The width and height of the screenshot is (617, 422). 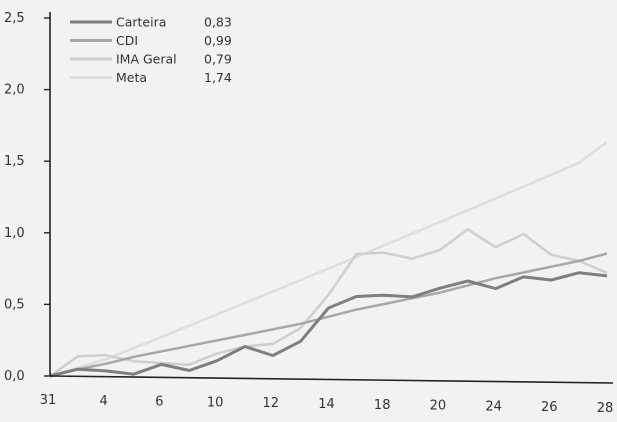 I want to click on legend-value: 1,74, so click(x=218, y=77).